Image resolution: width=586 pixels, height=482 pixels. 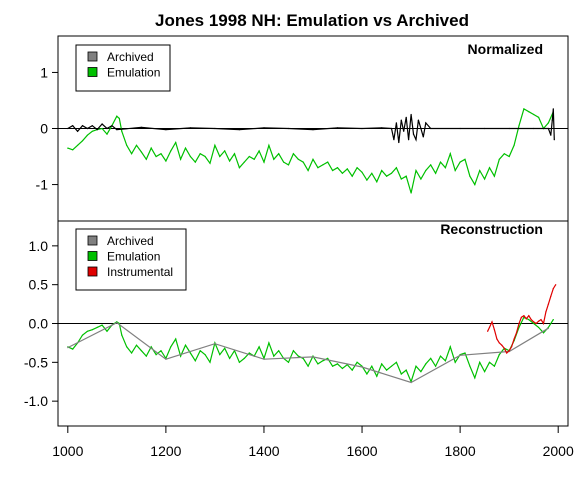 What do you see at coordinates (67, 451) in the screenshot?
I see `x-tick-label: 1000` at bounding box center [67, 451].